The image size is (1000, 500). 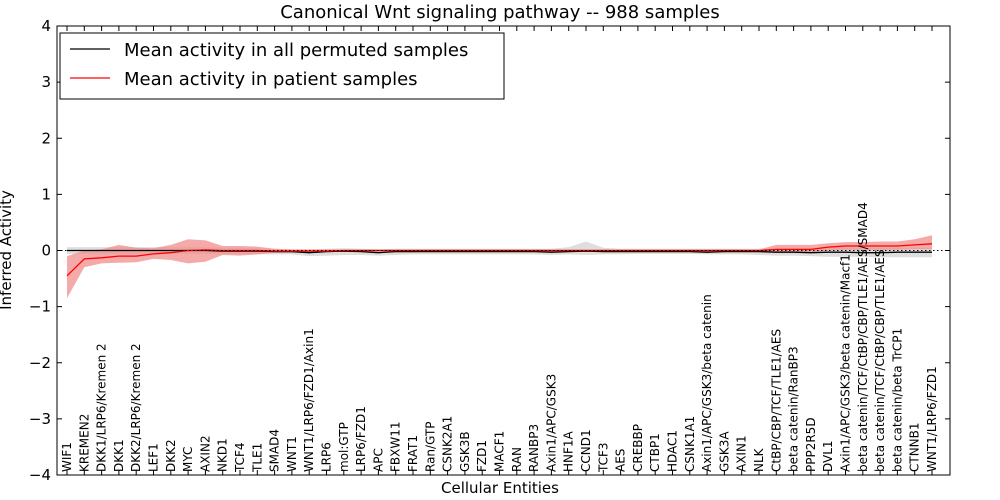 I want to click on x-category-label: SMAD4, so click(x=275, y=450).